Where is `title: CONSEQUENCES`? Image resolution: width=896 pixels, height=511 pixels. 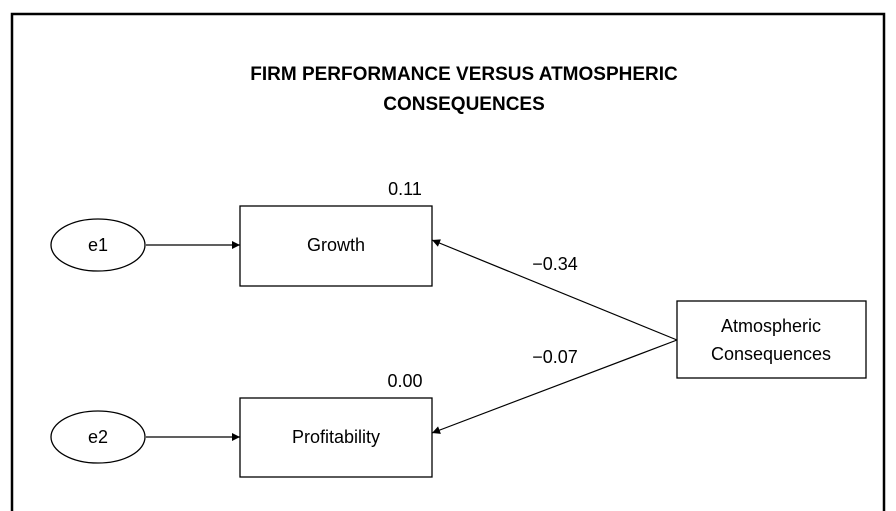
title: CONSEQUENCES is located at coordinates (464, 104).